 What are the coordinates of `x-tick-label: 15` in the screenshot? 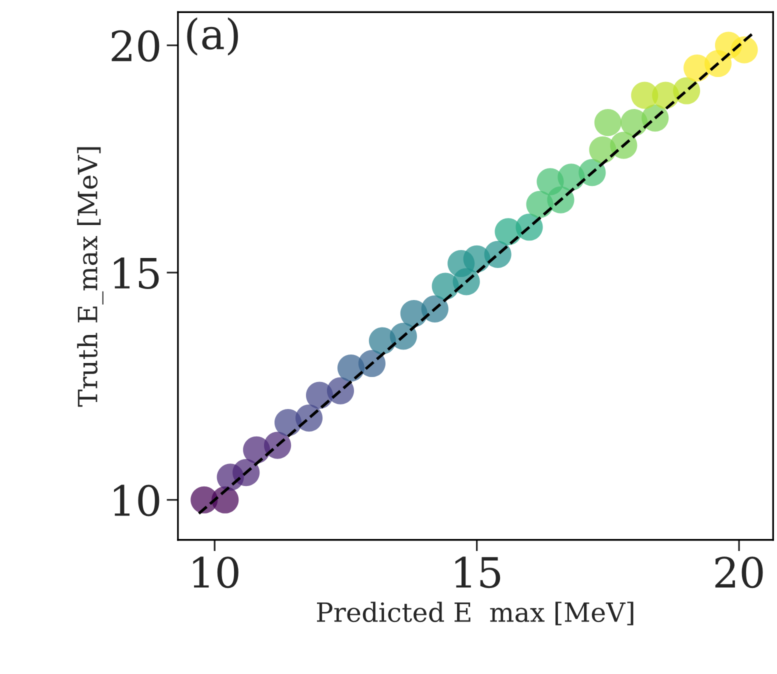 It's located at (477, 572).